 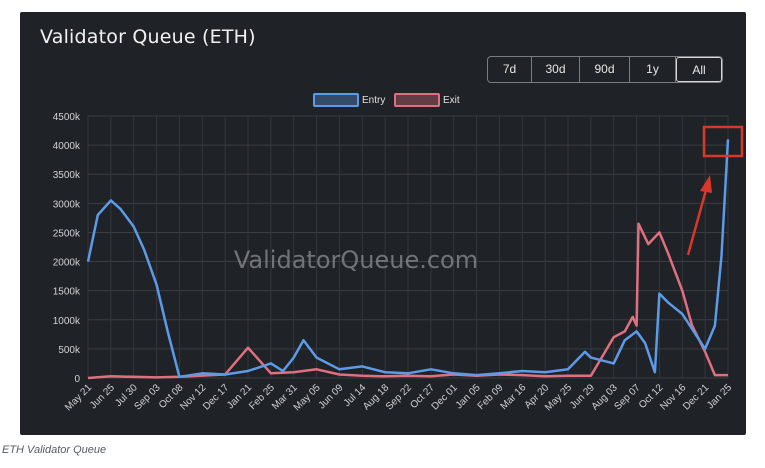 I want to click on time-range-selector: 7d 30d 90d 1y All, so click(x=605, y=69).